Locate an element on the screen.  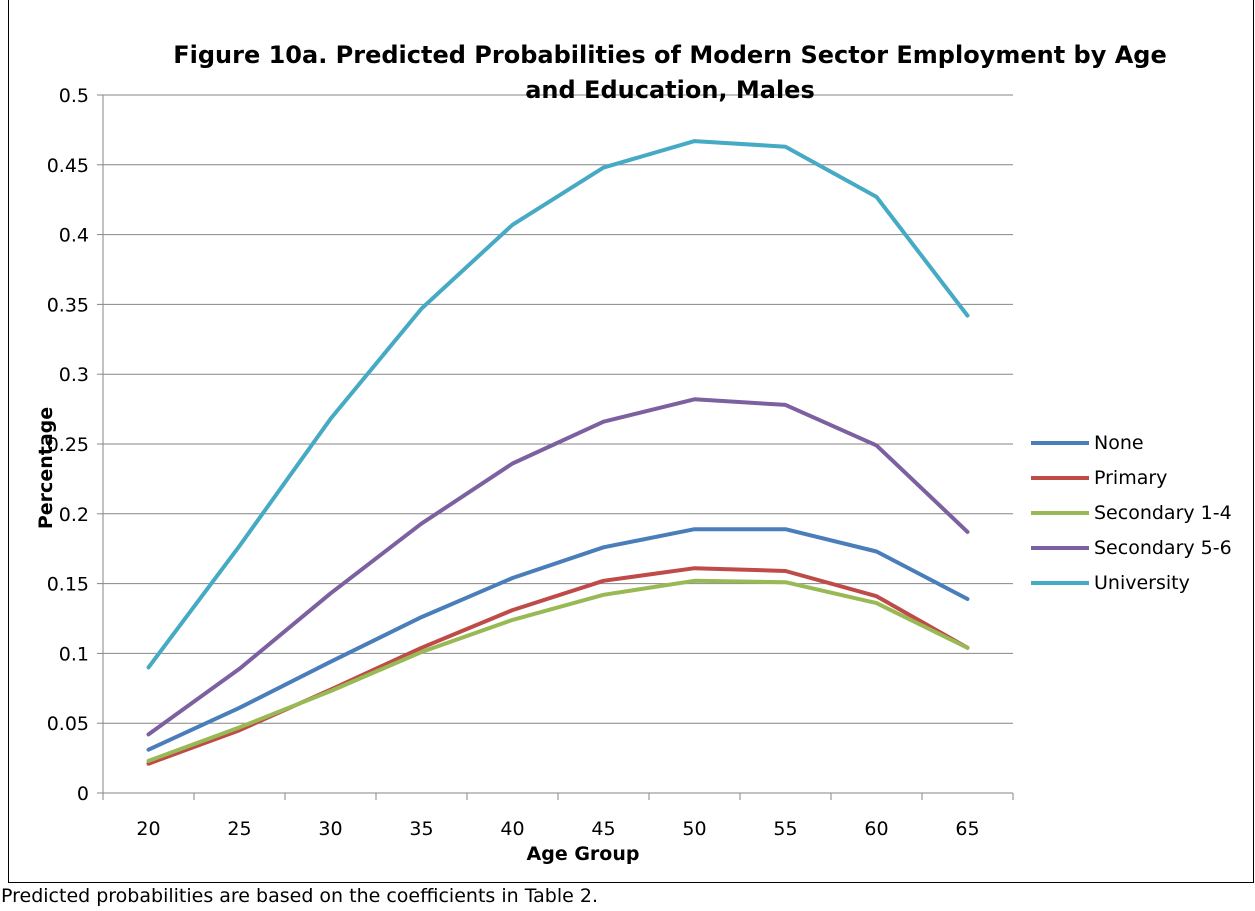
y-tick-labels: 0 0.05 0.1 0.15 0.2 0.25 0.3 0.35 0.4 0.45 0.5 is located at coordinates (68, 445).